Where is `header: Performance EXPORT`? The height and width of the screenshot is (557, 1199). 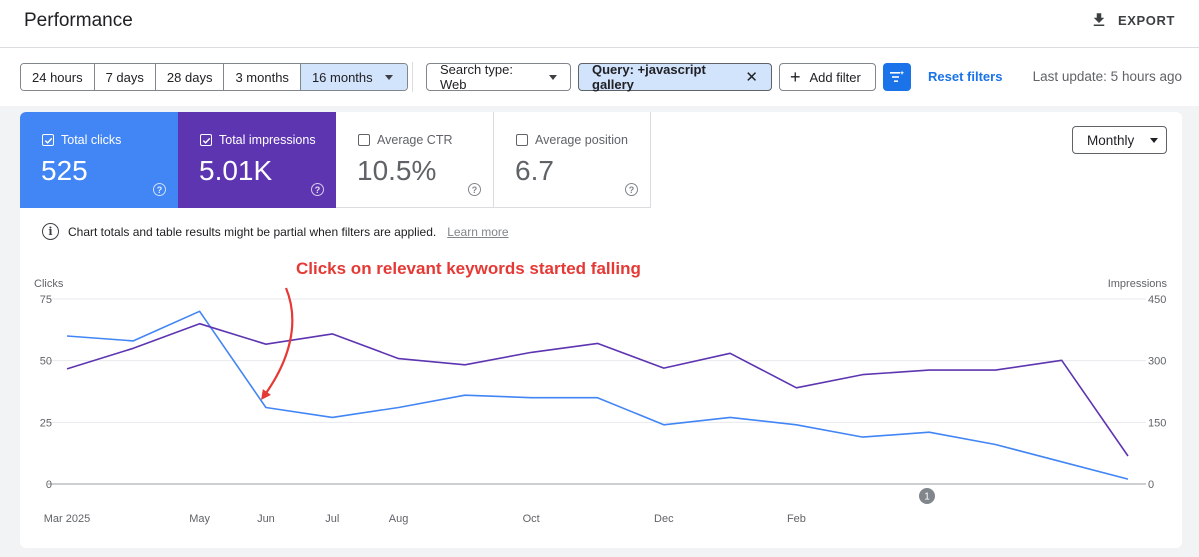
header: Performance EXPORT is located at coordinates (599, 24).